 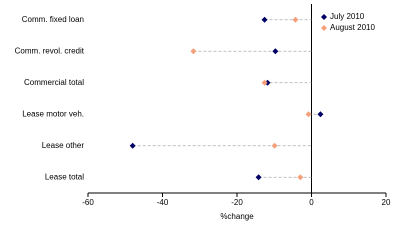 I want to click on x-tick-label: -60, so click(x=88, y=202).